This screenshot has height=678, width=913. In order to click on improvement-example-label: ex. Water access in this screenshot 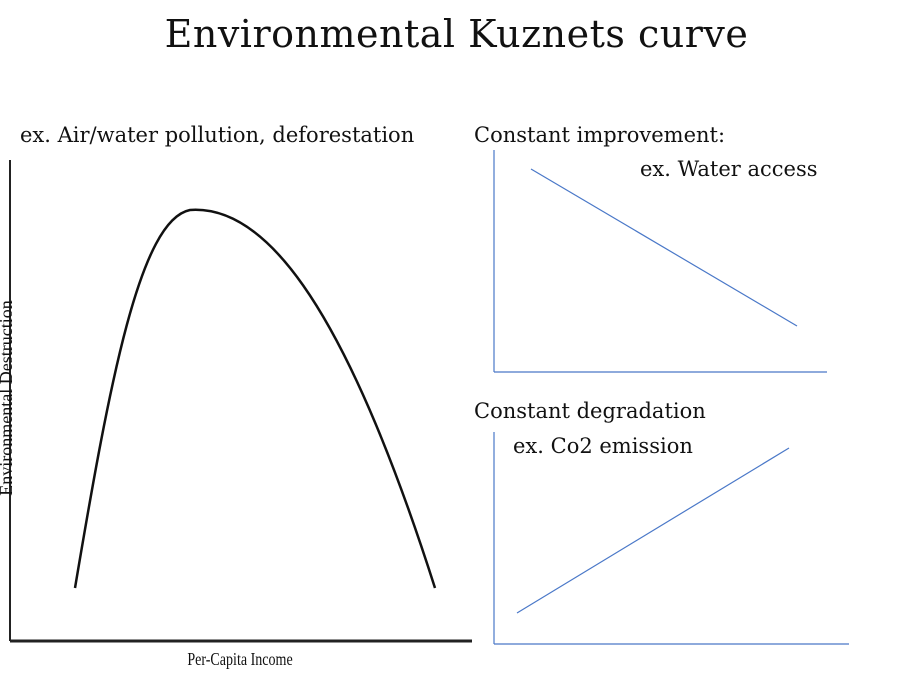, I will do `click(729, 169)`.